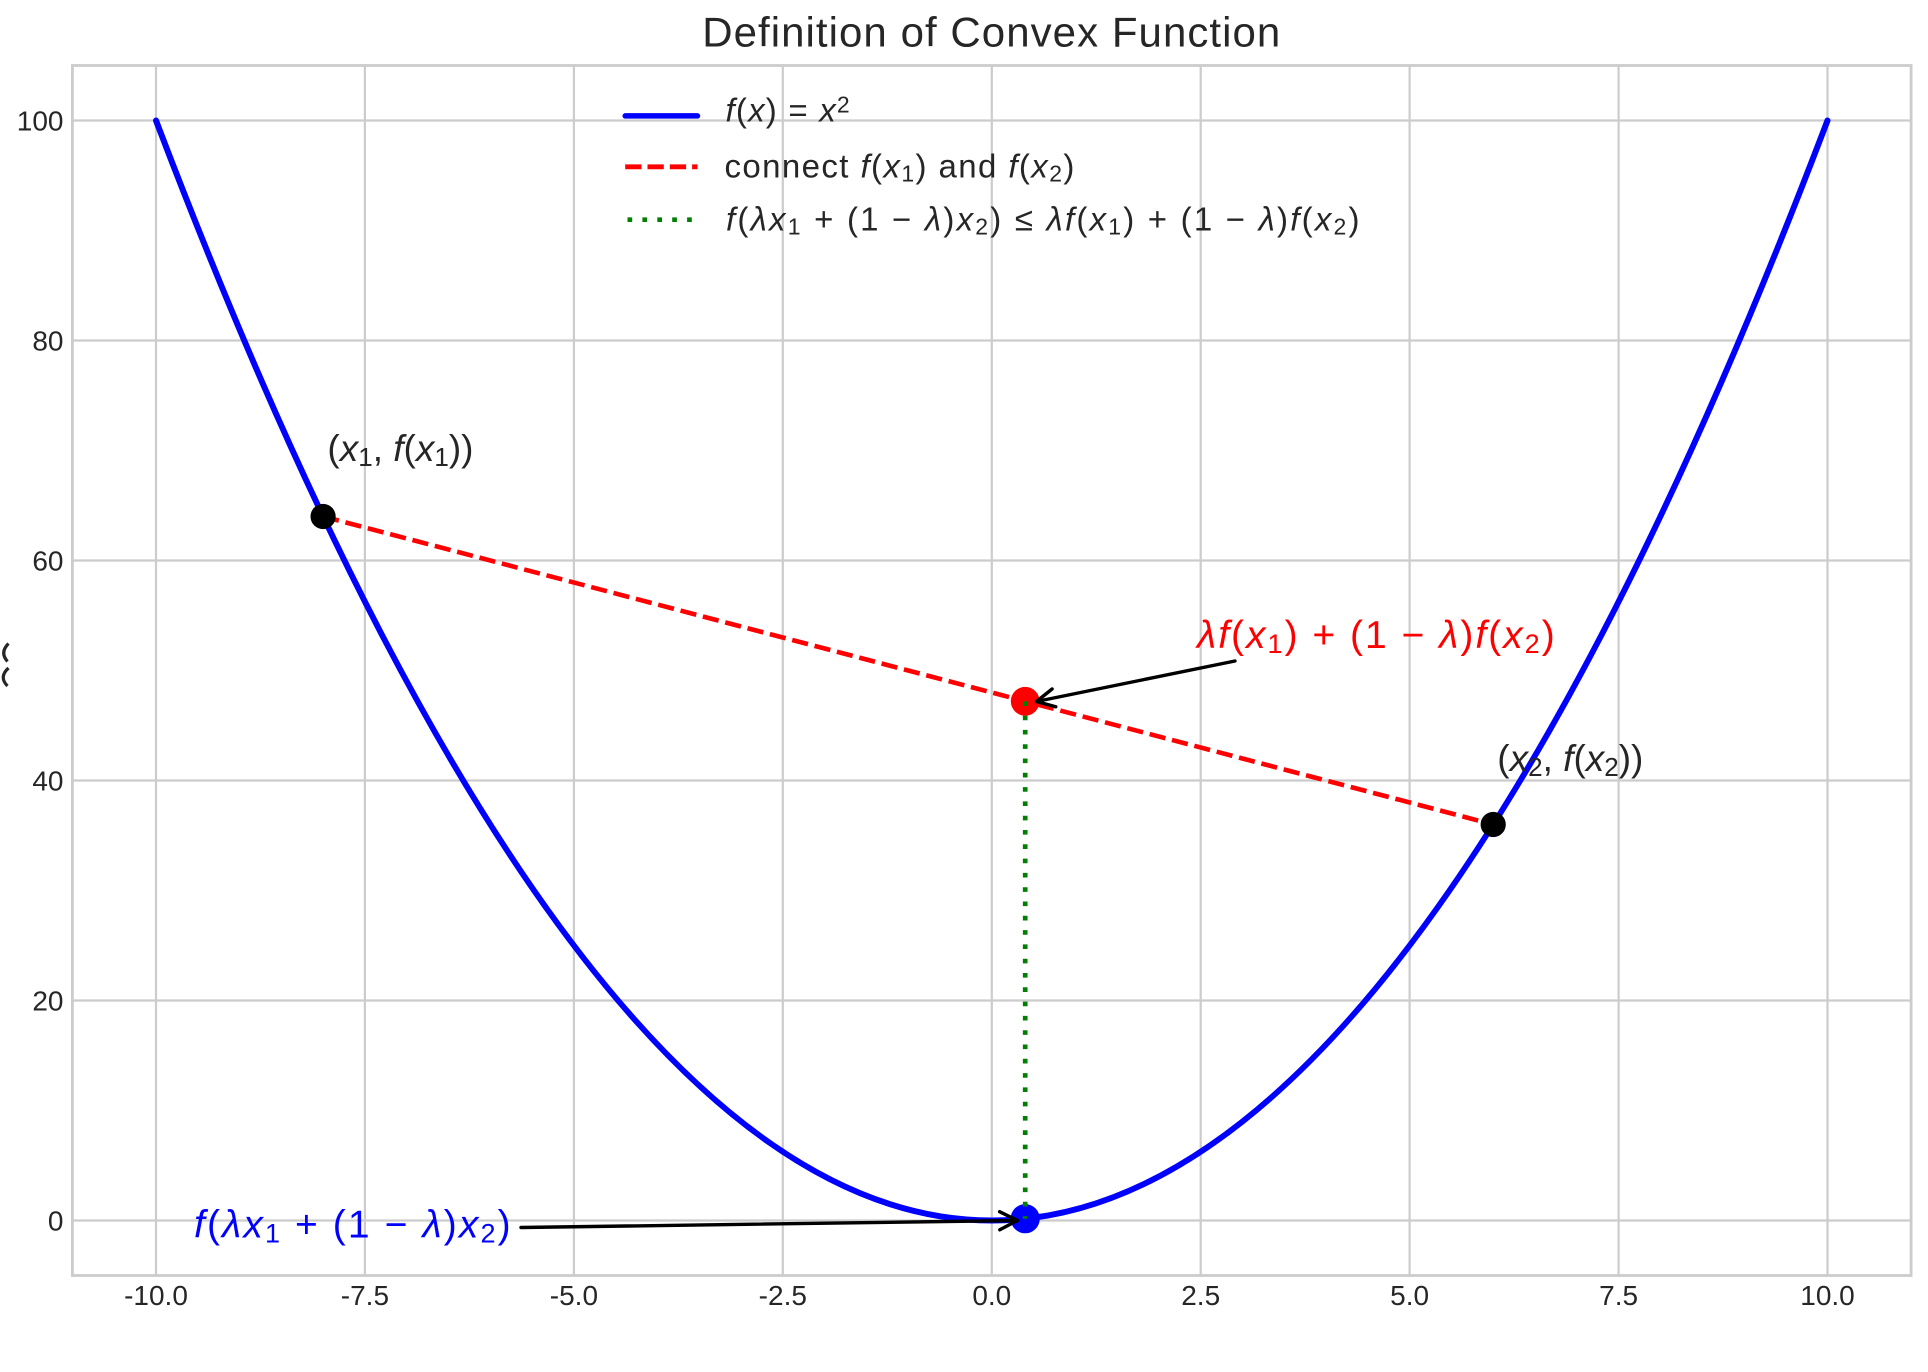 This screenshot has height=1372, width=1928. I want to click on svg-text: -10.0, so click(156, 1295).